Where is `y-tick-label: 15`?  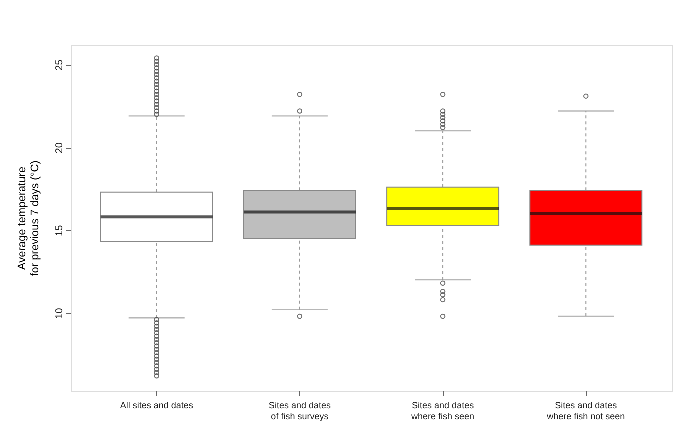
y-tick-label: 15 is located at coordinates (60, 230).